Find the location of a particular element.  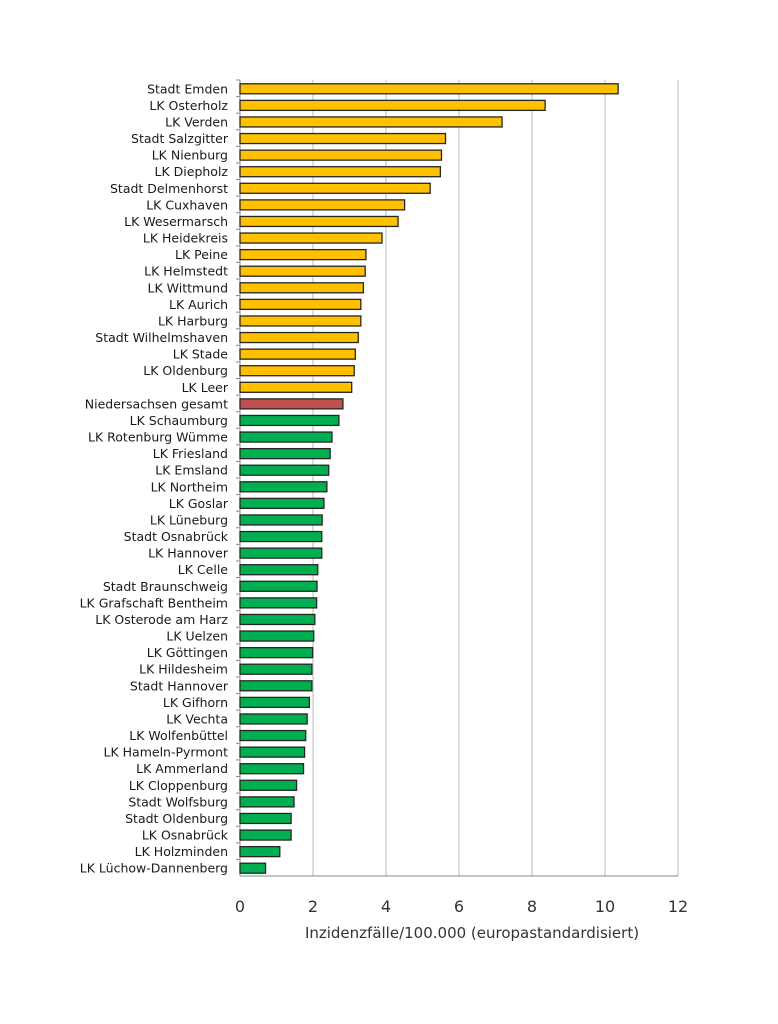

category-label: Stadt Emden is located at coordinates (187, 88).